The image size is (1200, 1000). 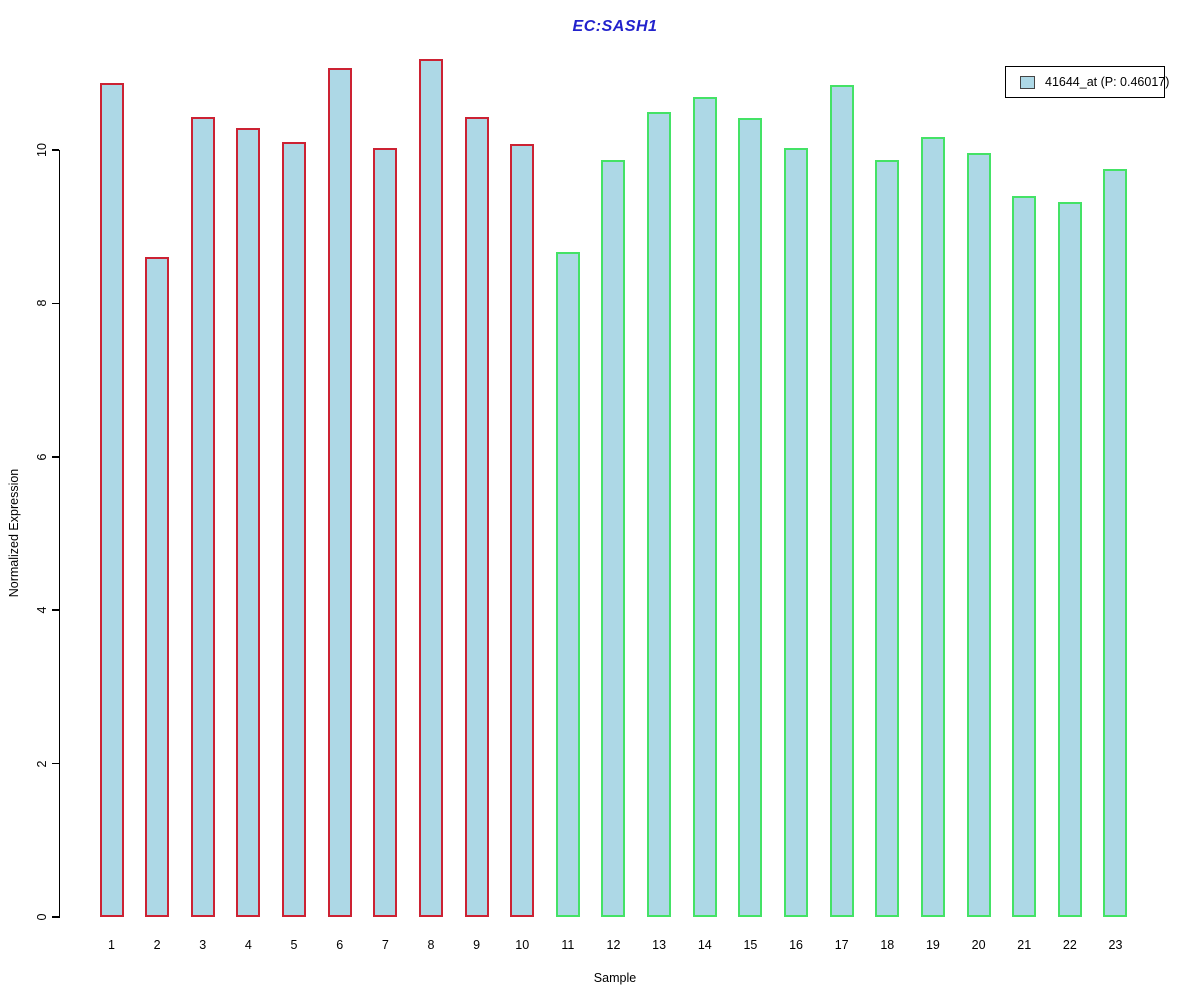 What do you see at coordinates (42, 764) in the screenshot?
I see `y-tick-label: 2` at bounding box center [42, 764].